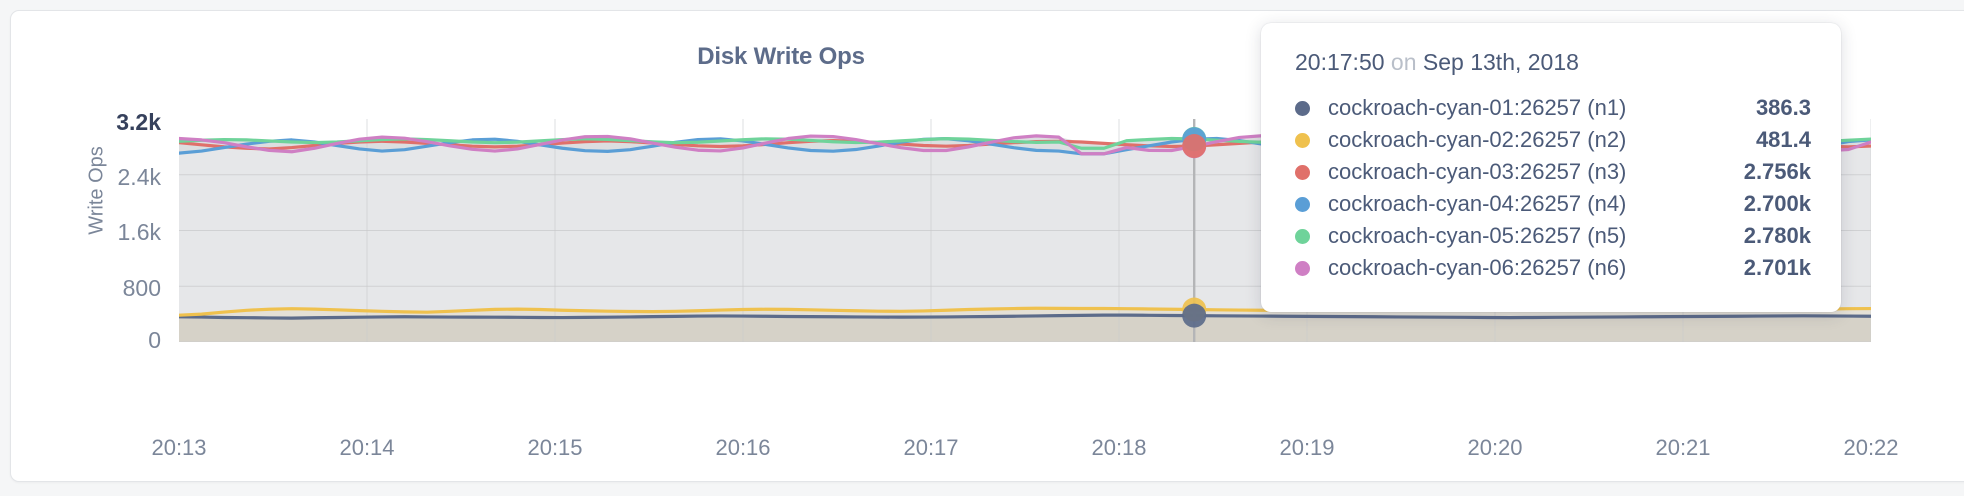 This screenshot has width=1964, height=496. What do you see at coordinates (1777, 267) in the screenshot?
I see `tooltip-series-value: 2.701k` at bounding box center [1777, 267].